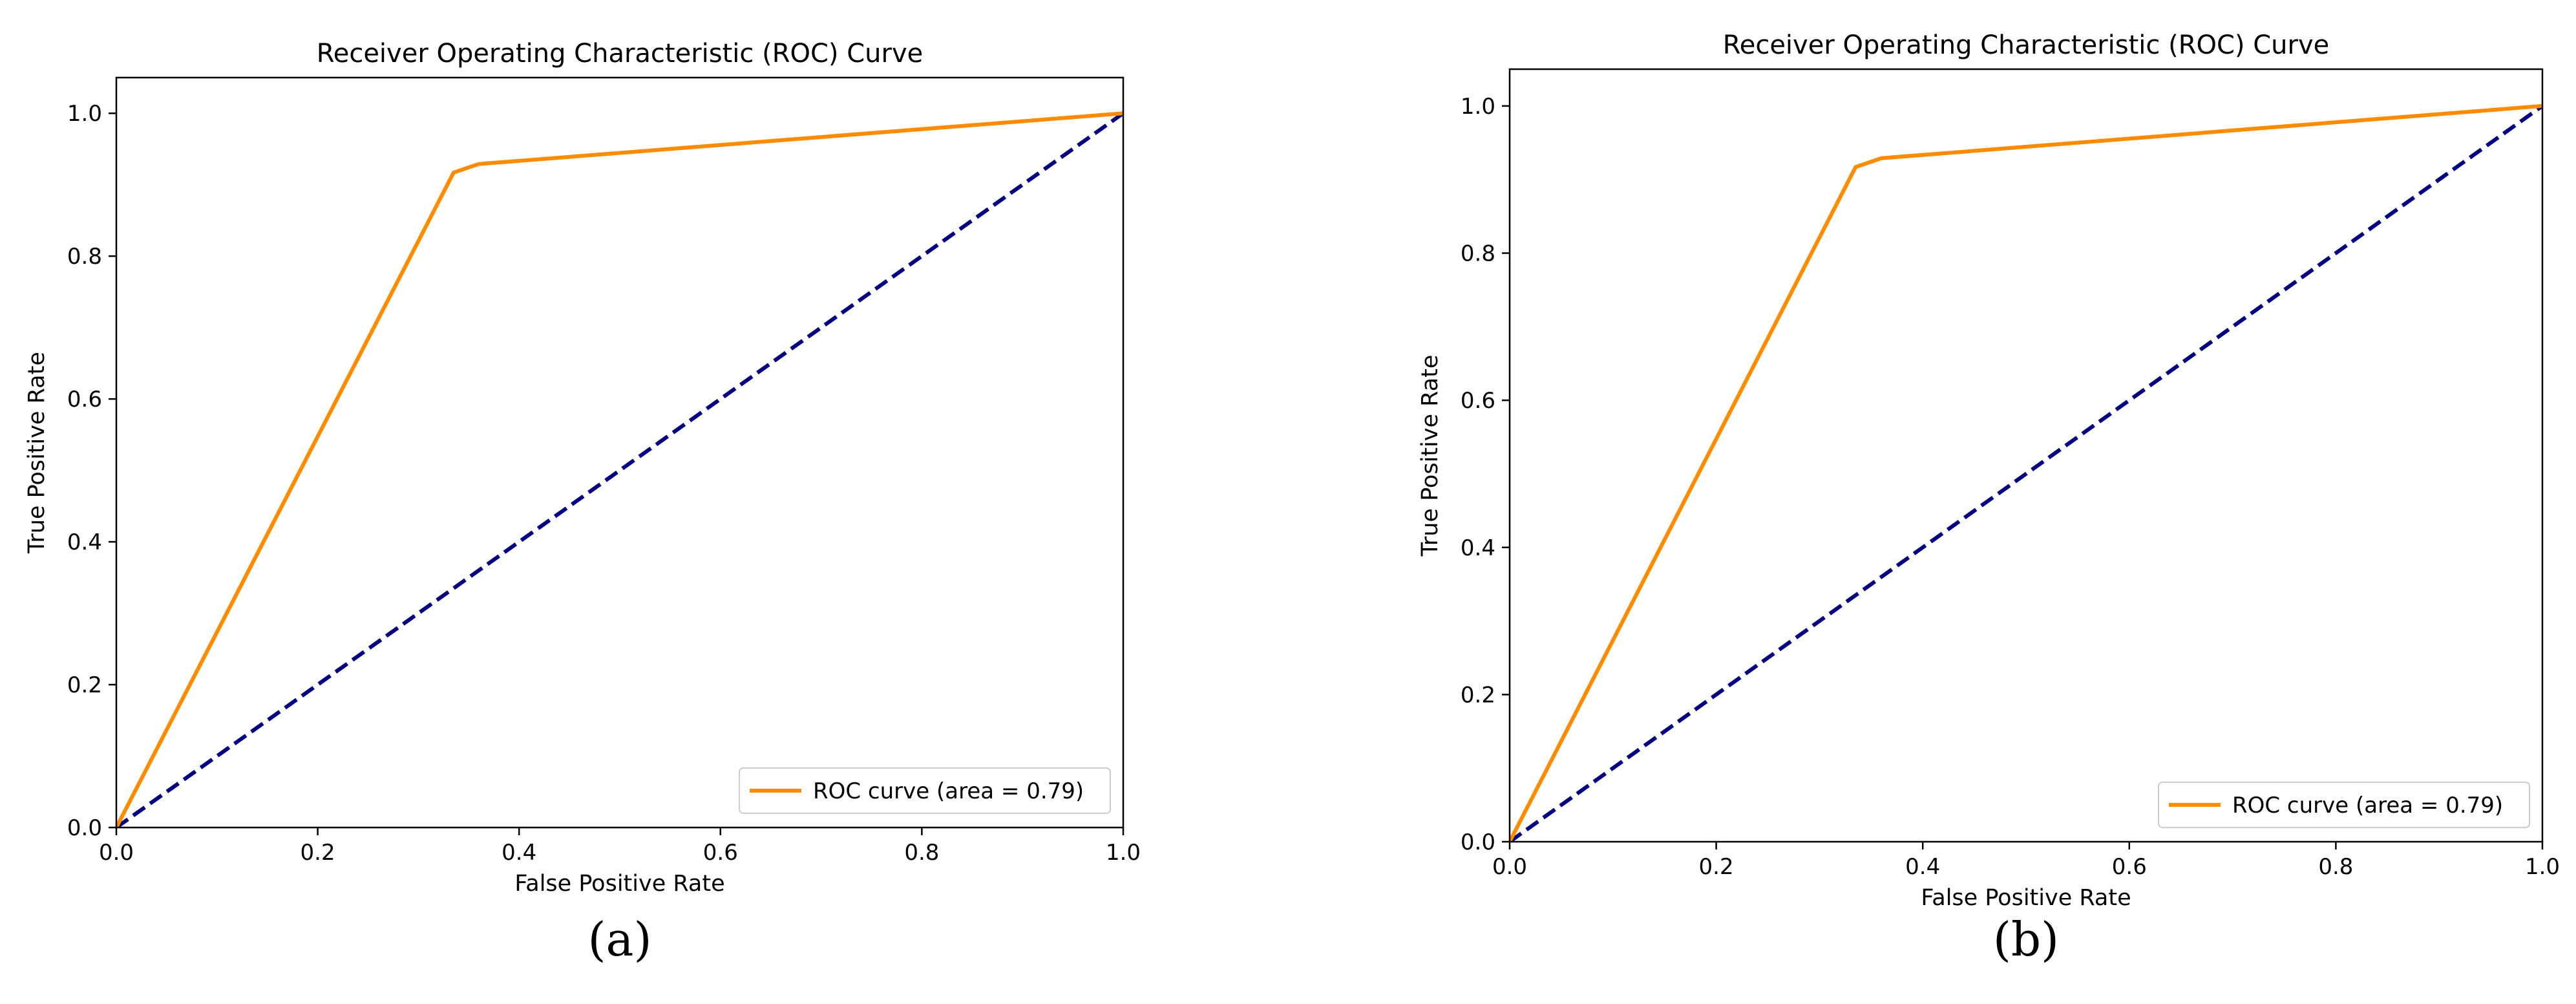  Describe the element at coordinates (619, 939) in the screenshot. I see `figure-caption: (a)` at that location.